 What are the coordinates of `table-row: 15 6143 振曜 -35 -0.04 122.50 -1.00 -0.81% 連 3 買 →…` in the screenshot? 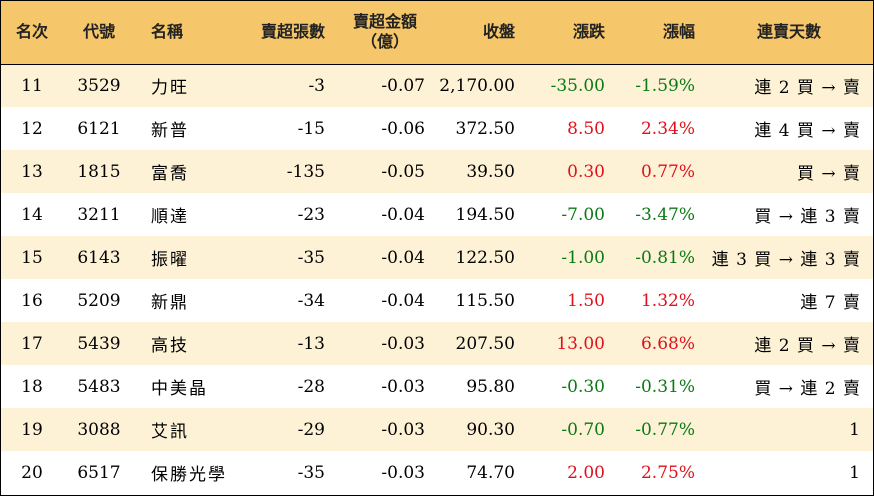 It's located at (437, 257).